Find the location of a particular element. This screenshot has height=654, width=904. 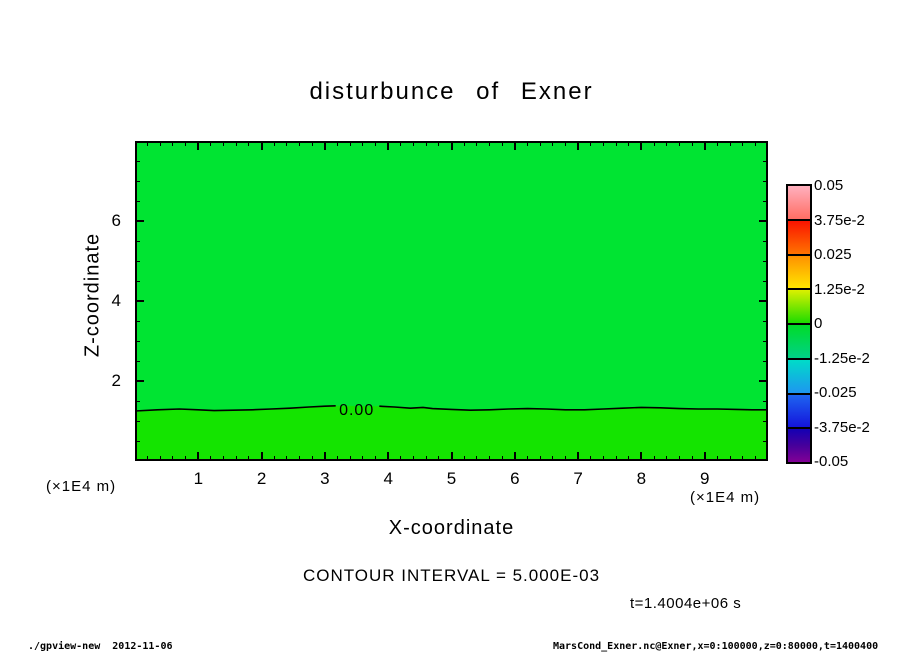

x-tick-label: 4 is located at coordinates (388, 478).